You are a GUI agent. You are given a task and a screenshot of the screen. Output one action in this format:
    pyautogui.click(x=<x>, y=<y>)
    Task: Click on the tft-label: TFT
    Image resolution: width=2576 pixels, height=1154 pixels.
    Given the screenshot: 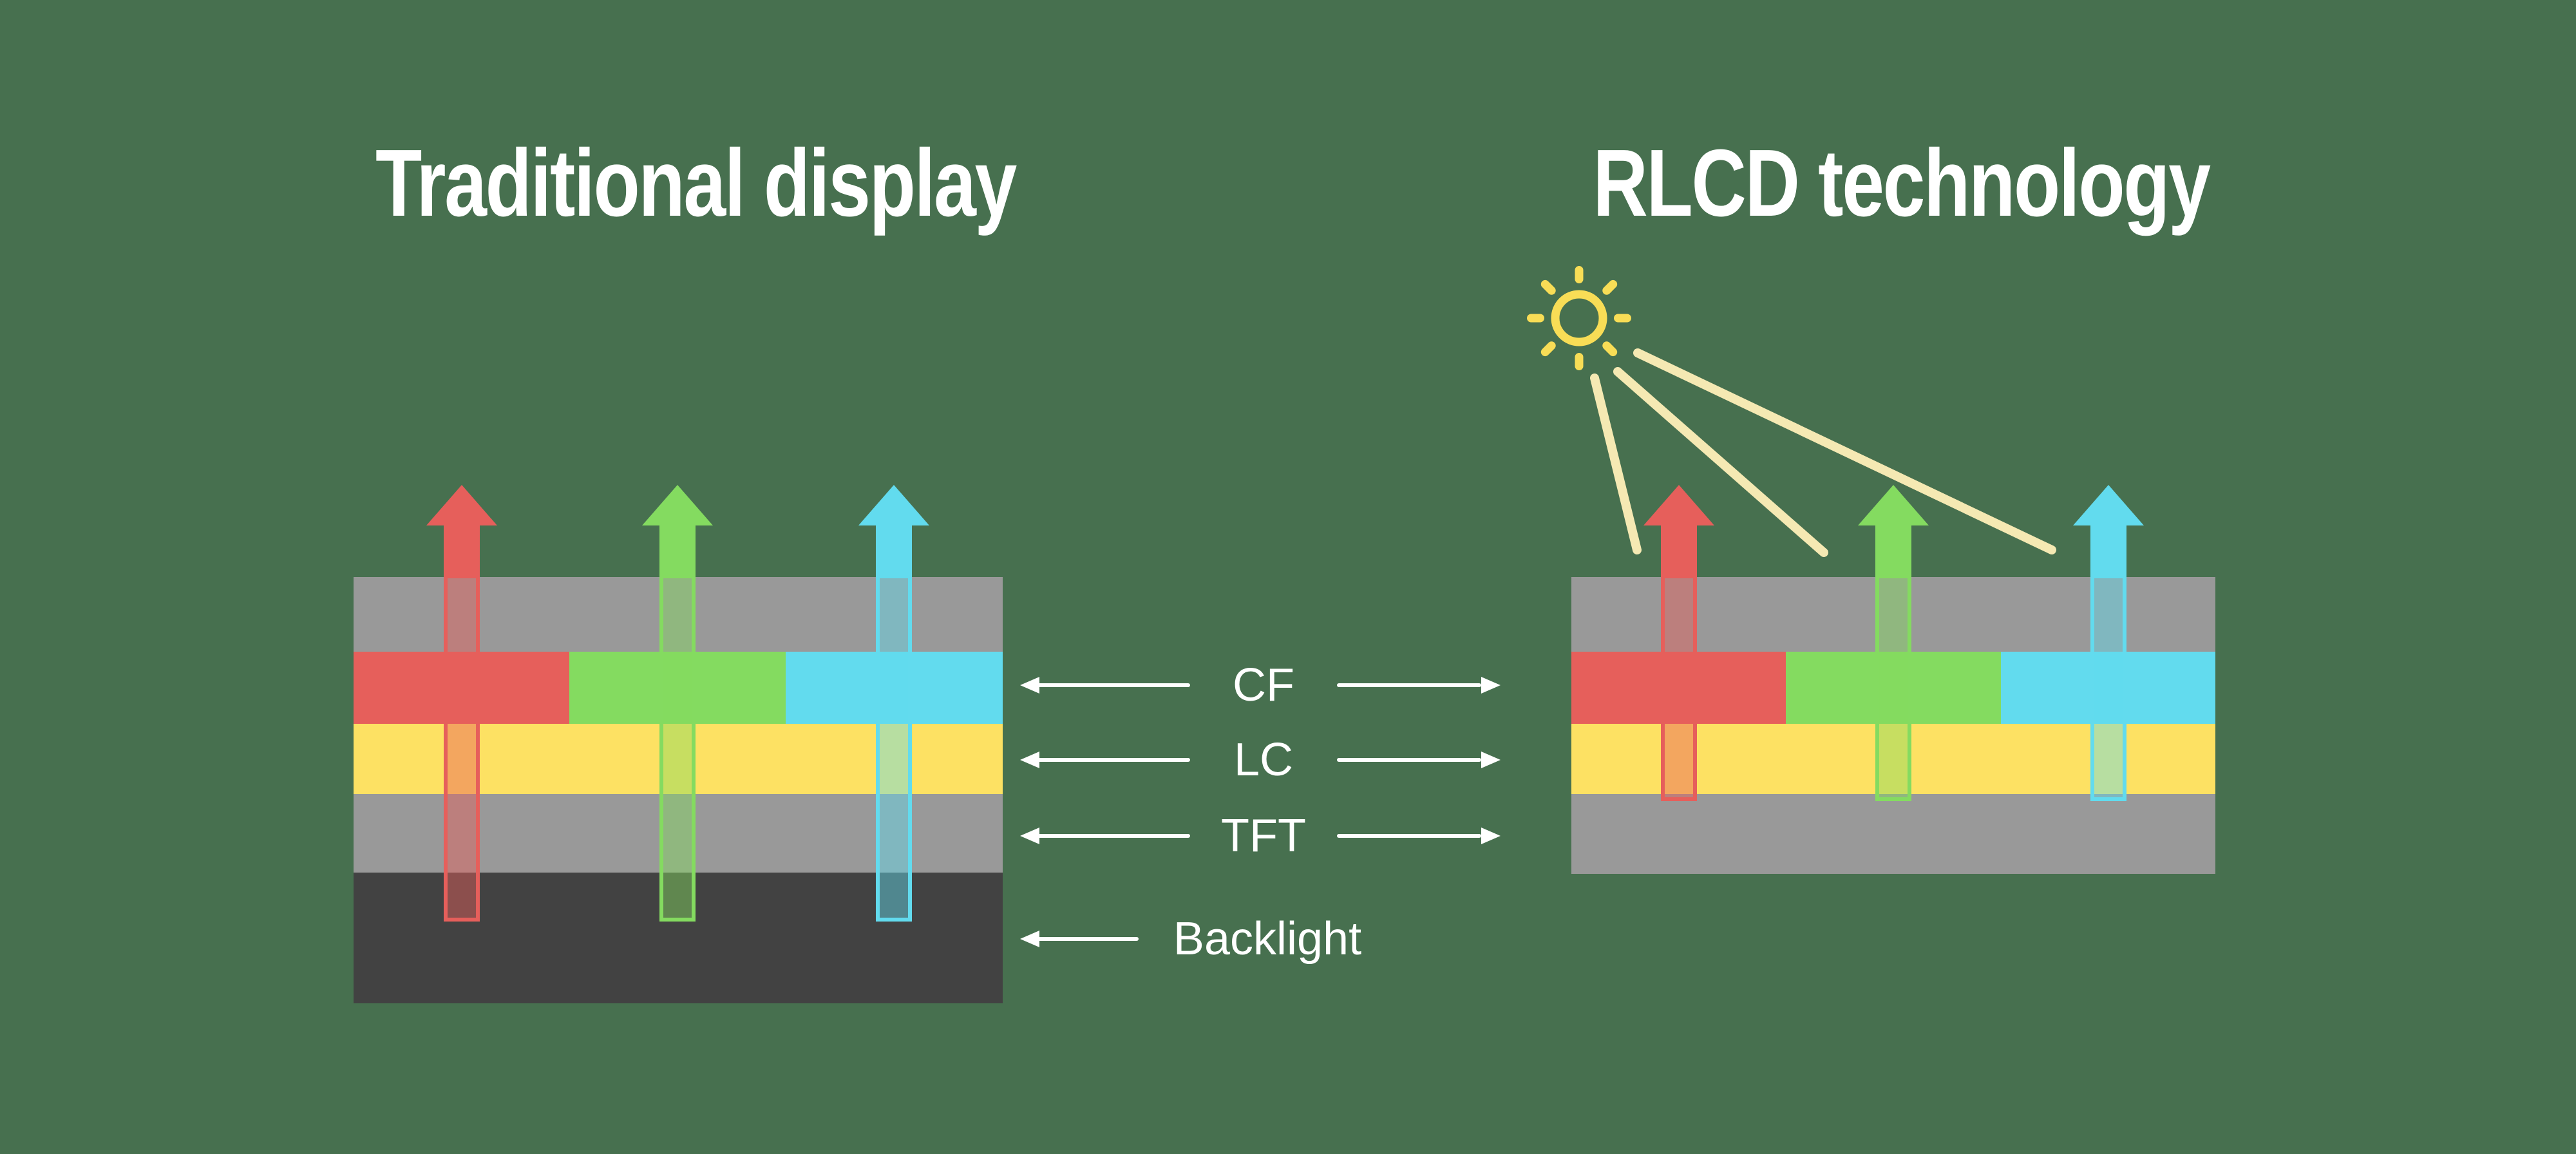 What is the action you would take?
    pyautogui.click(x=1263, y=836)
    